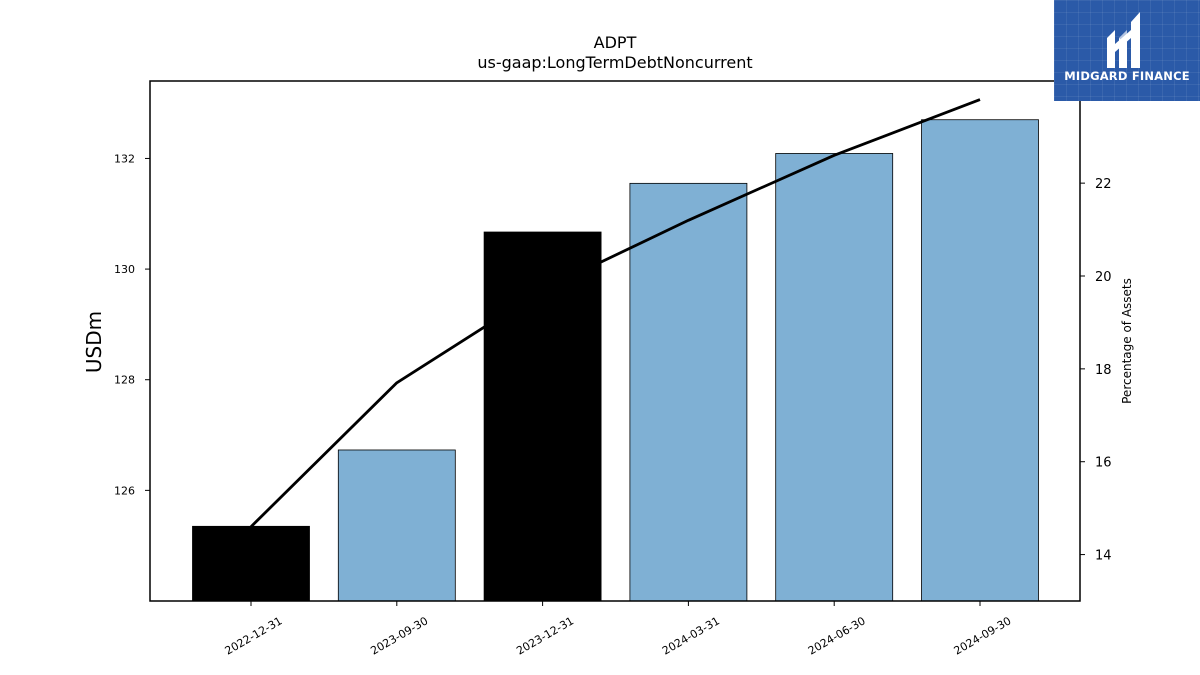  I want to click on right-axis: 14 16 18 20 22, so click(1096, 370).